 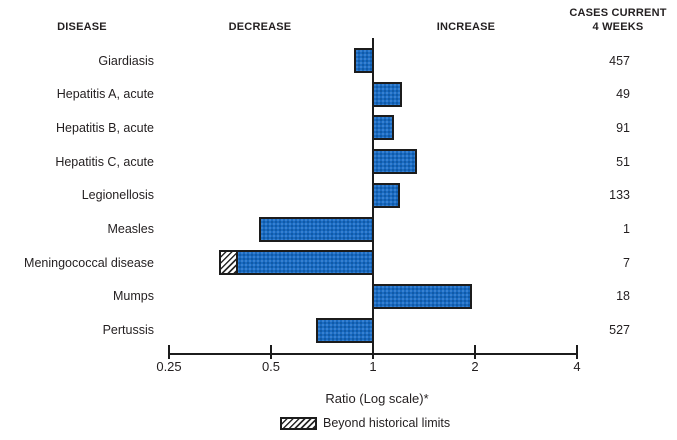 What do you see at coordinates (364, 60) in the screenshot?
I see `bar-giardiasis` at bounding box center [364, 60].